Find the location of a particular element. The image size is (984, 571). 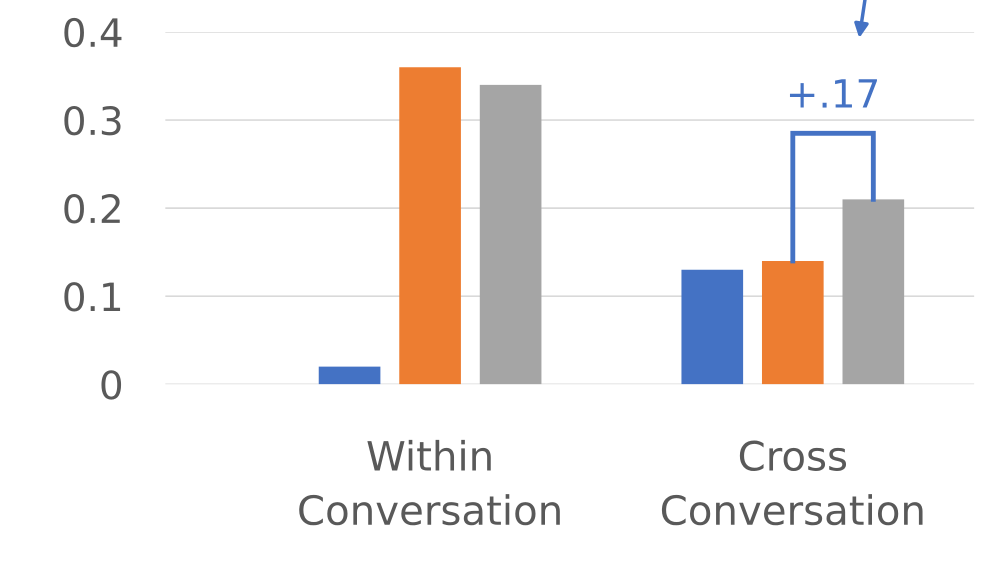

y-tick-label: 0.3 is located at coordinates (92, 121).